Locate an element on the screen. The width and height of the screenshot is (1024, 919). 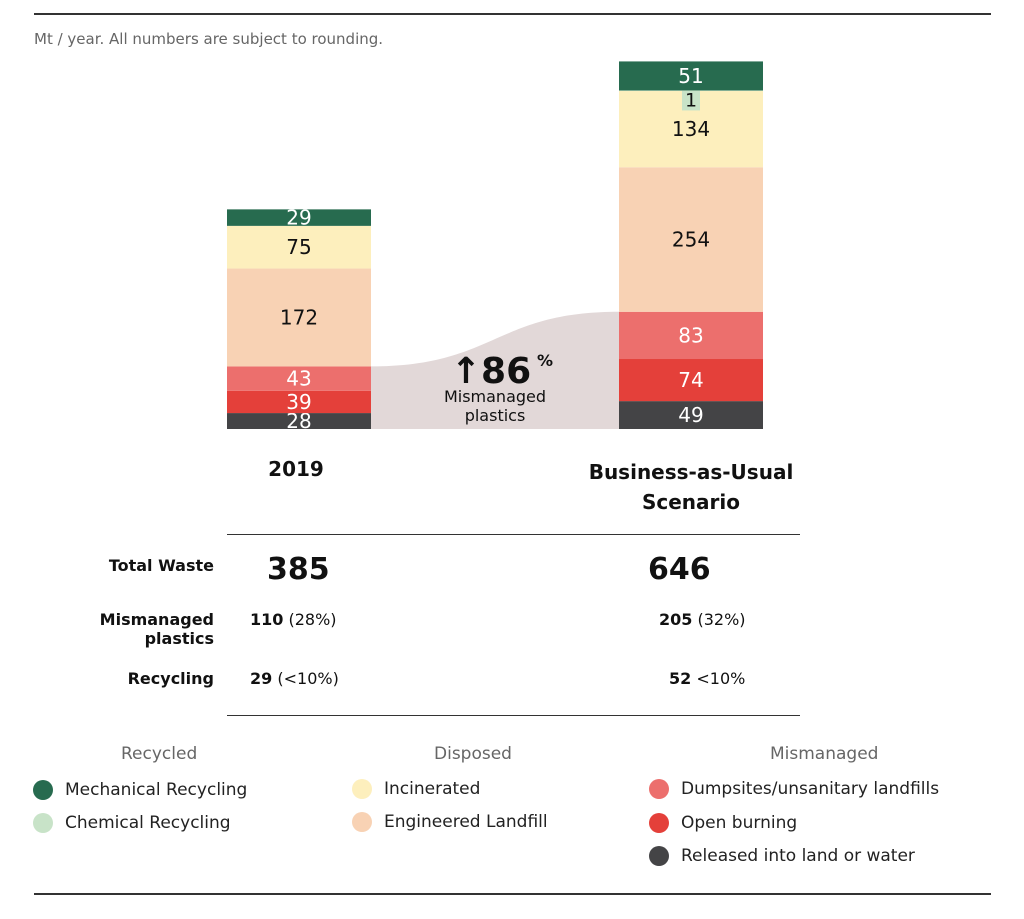
mismanaged-bau: 205 (32%) is located at coordinates (702, 619).